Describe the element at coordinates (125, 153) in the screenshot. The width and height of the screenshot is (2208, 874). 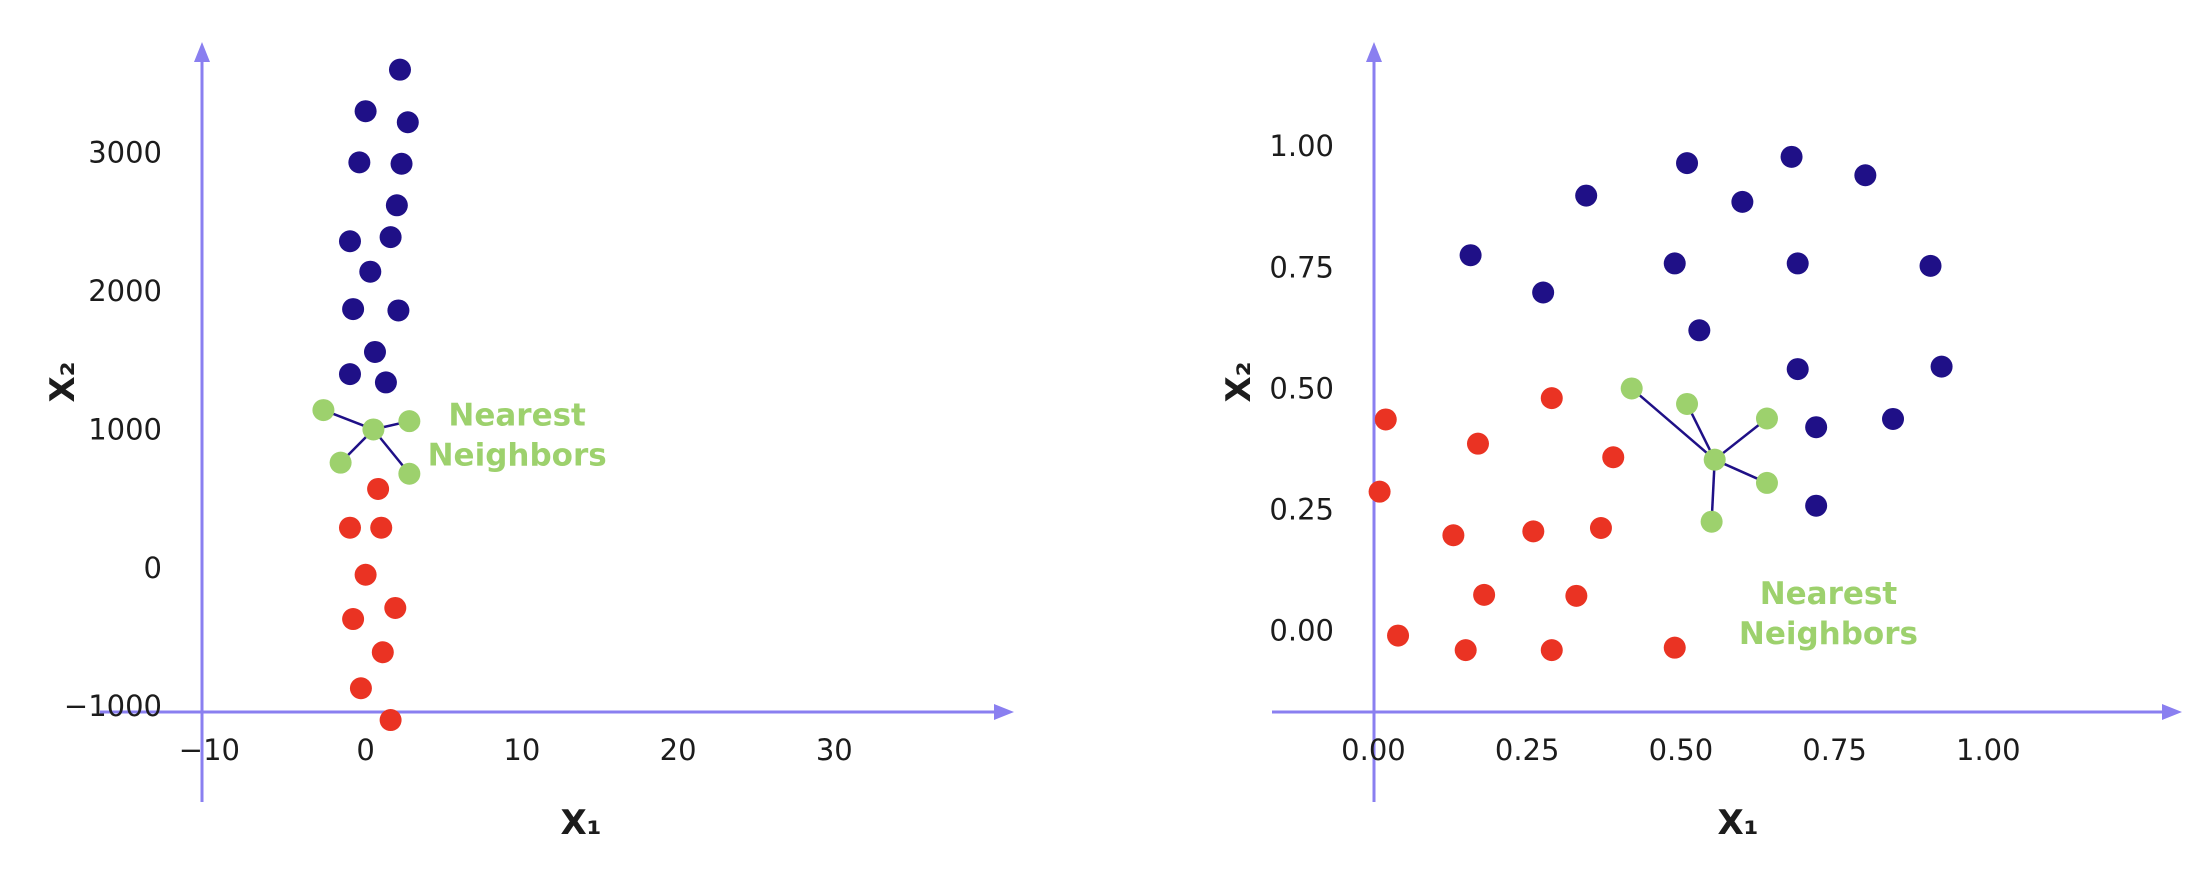
I see `y-tick-label: 3000` at that location.